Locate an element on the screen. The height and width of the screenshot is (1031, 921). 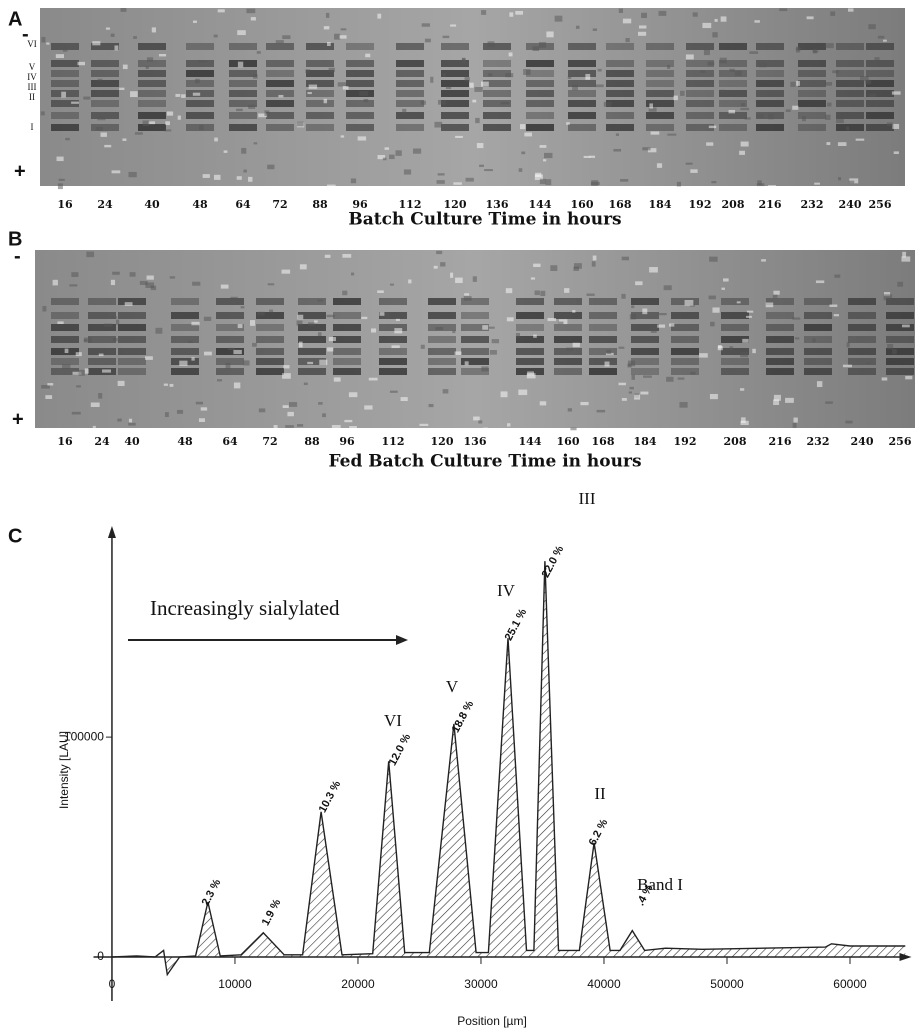
lane-label: 16 is located at coordinates (65, 441).